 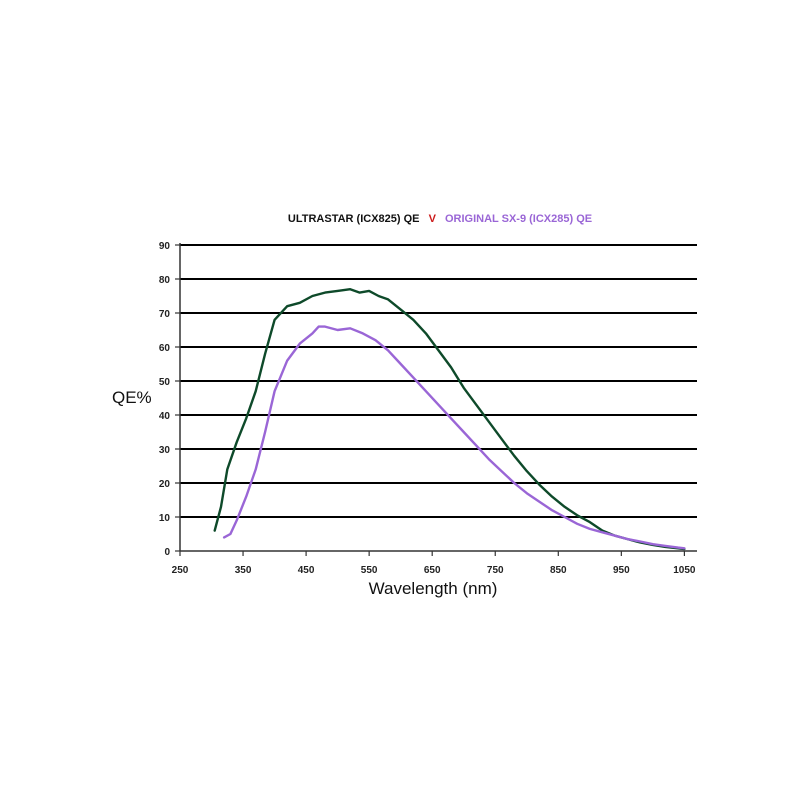 I want to click on x-tick-label: 650, so click(x=432, y=570).